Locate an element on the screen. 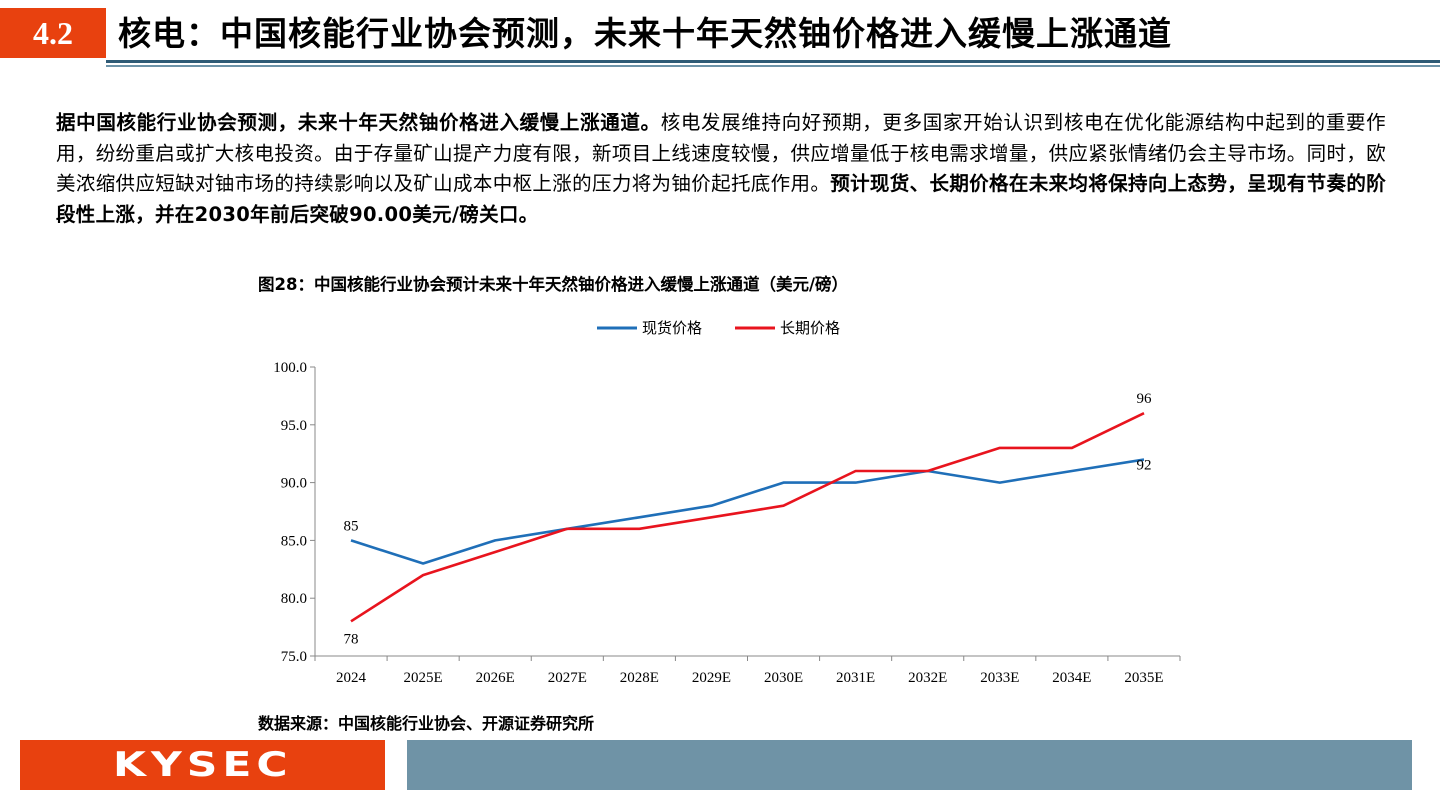 Image resolution: width=1440 pixels, height=810 pixels. slide-title: 核电：中国核能行业协会预测，未来十年天然铀价格进入缓慢上涨通道 is located at coordinates (645, 33).